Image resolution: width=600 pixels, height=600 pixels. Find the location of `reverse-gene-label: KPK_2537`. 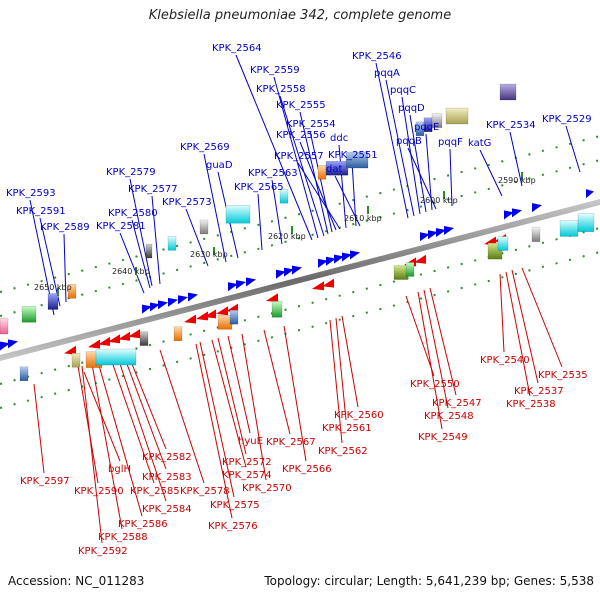

reverse-gene-label: KPK_2537 is located at coordinates (539, 391).